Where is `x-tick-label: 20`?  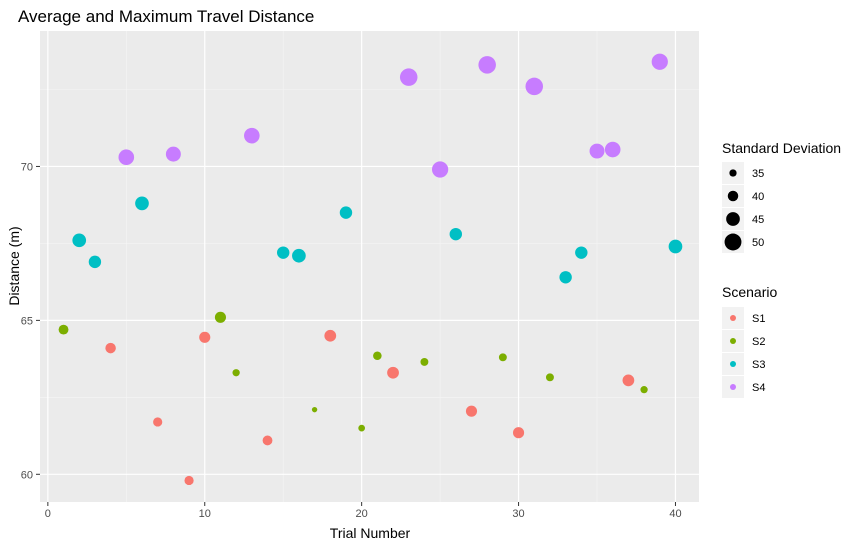
x-tick-label: 20 is located at coordinates (362, 514).